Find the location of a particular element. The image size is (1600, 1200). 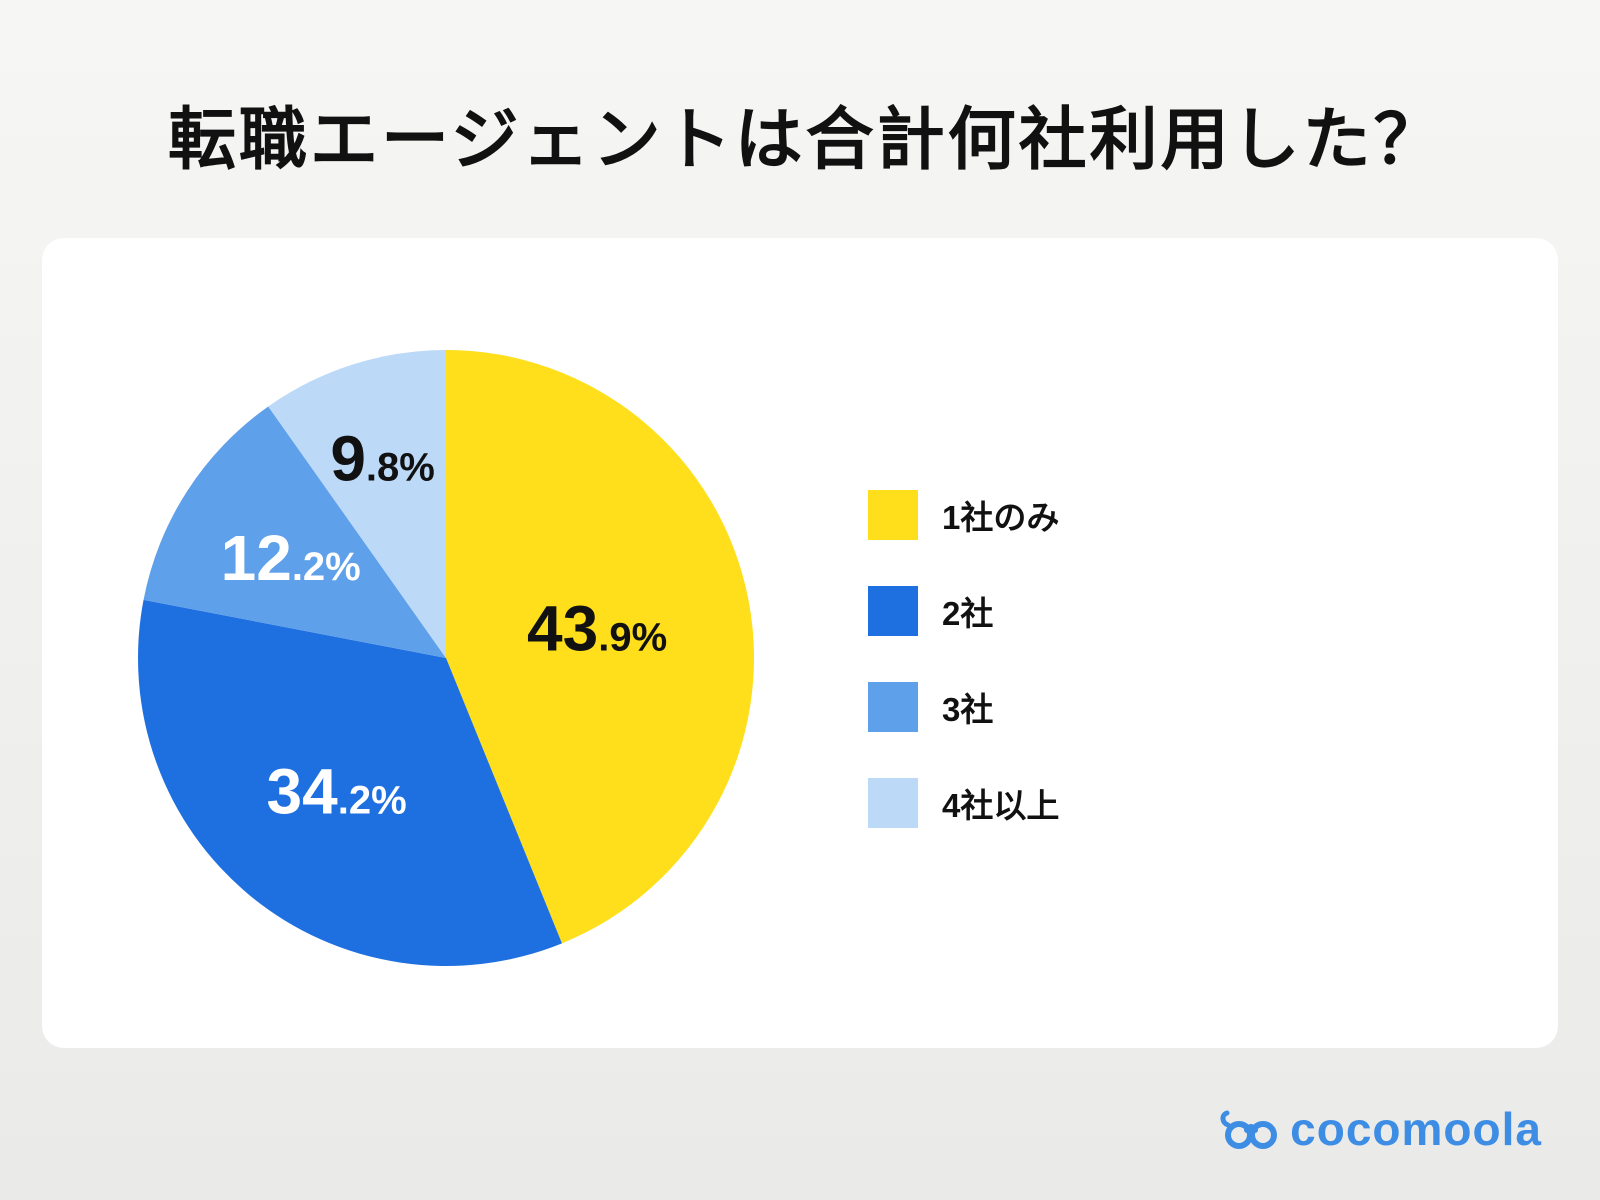

legend-item: 3社 is located at coordinates (963, 707).